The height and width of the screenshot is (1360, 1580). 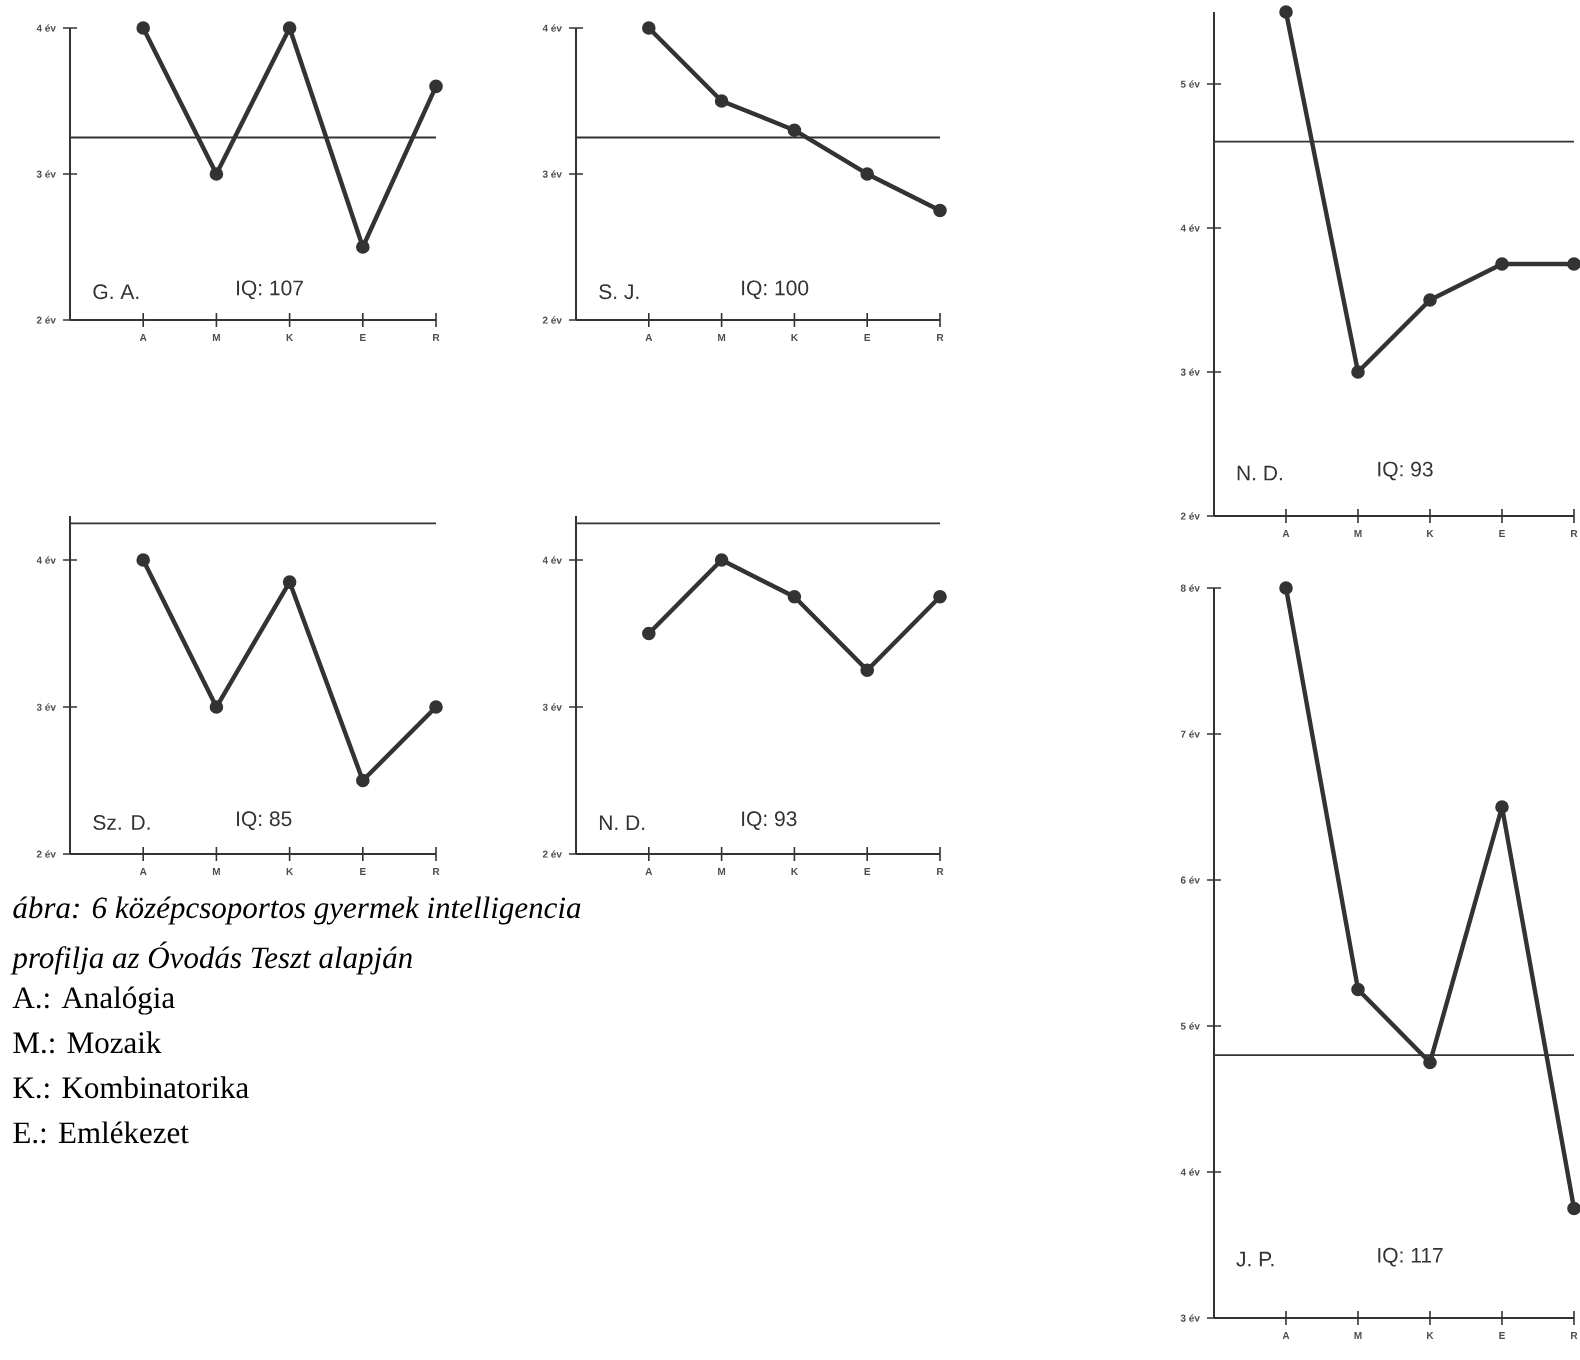 What do you see at coordinates (270, 290) in the screenshot?
I see `annotation: IQ: 107` at bounding box center [270, 290].